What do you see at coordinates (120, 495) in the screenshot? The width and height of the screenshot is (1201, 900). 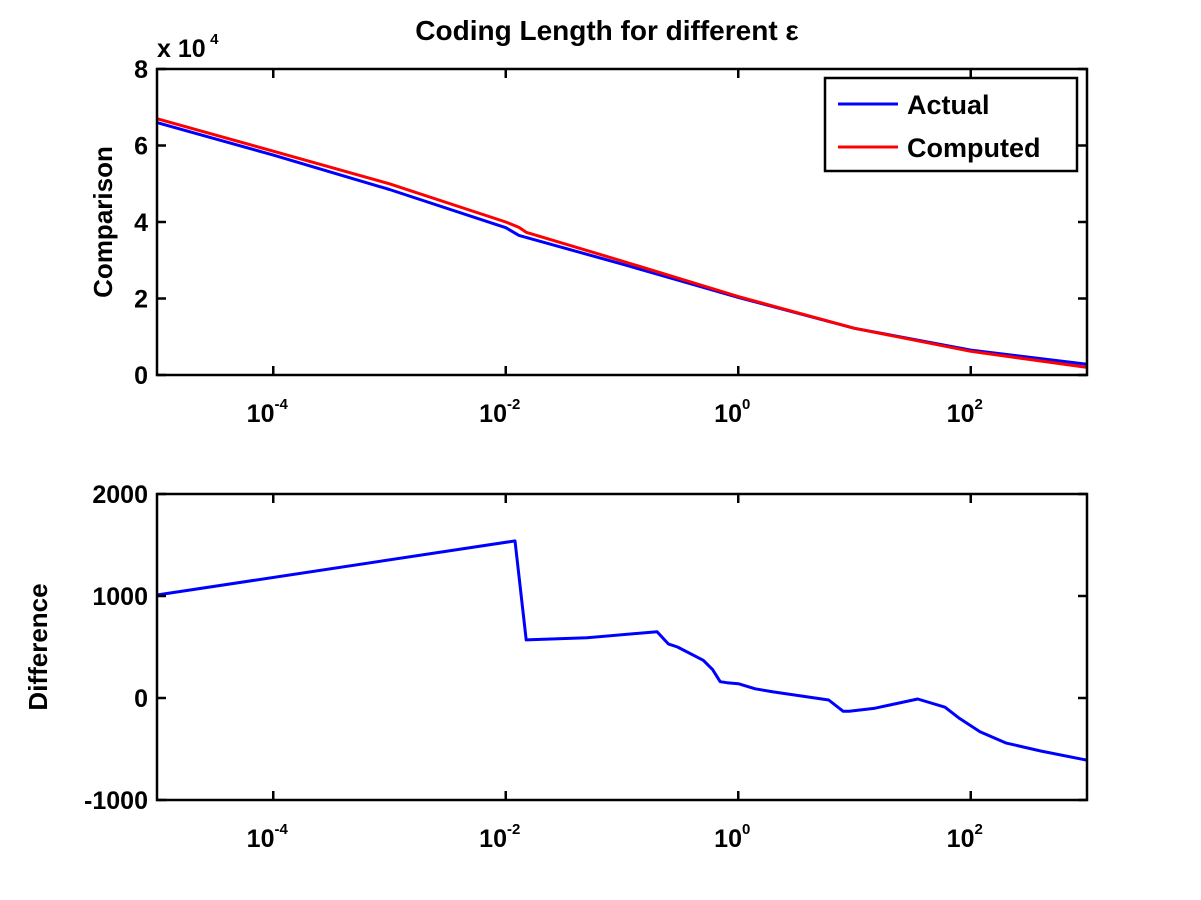 I see `difference-y-tick-label: 2000` at bounding box center [120, 495].